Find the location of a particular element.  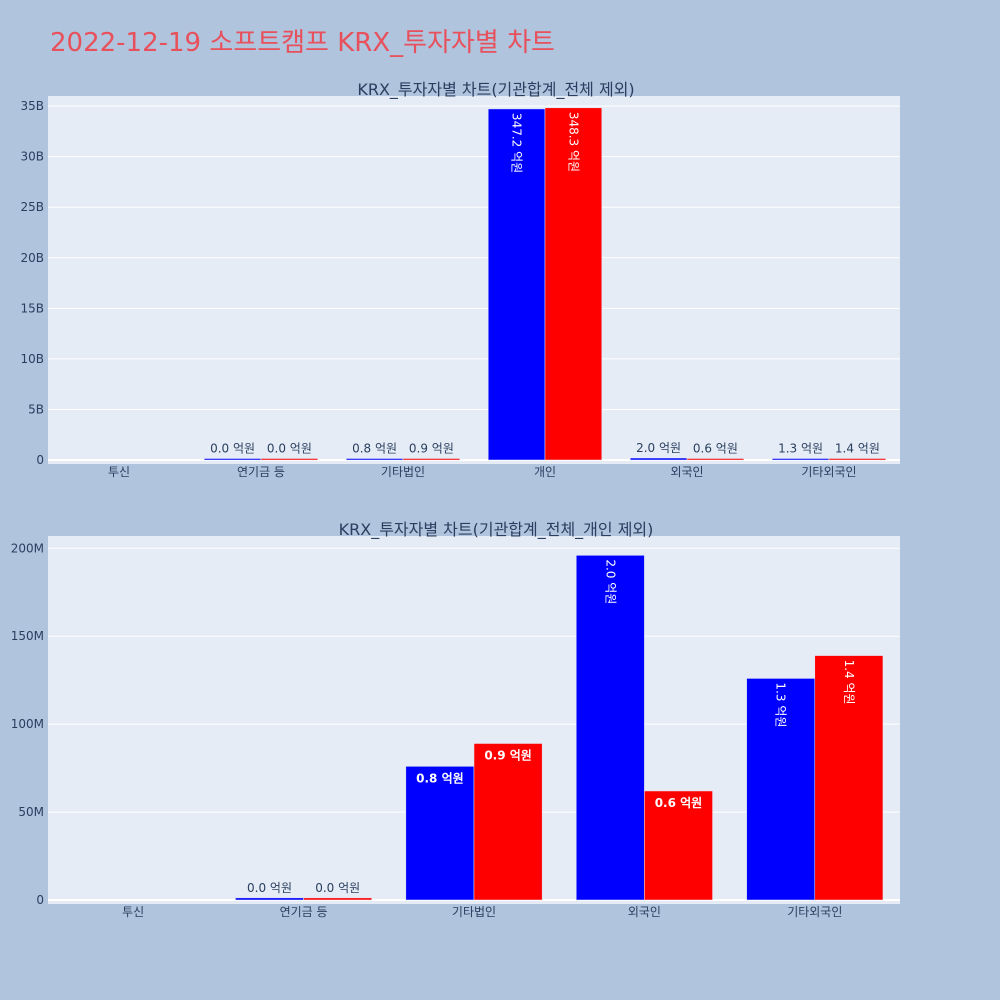

data-label: 348.3 억원 is located at coordinates (573, 142).